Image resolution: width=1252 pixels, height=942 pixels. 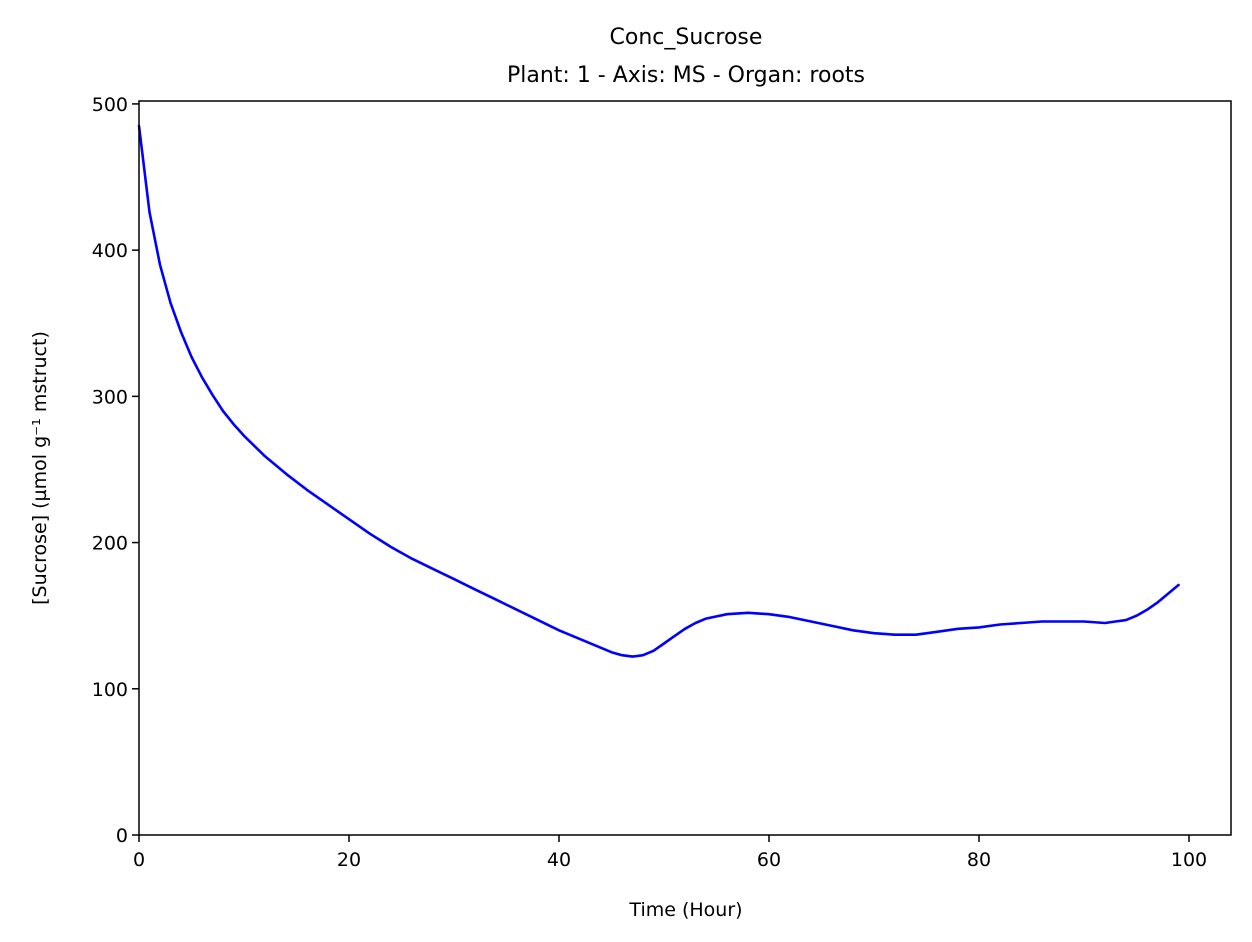 I want to click on x-tick-label: 20, so click(x=349, y=860).